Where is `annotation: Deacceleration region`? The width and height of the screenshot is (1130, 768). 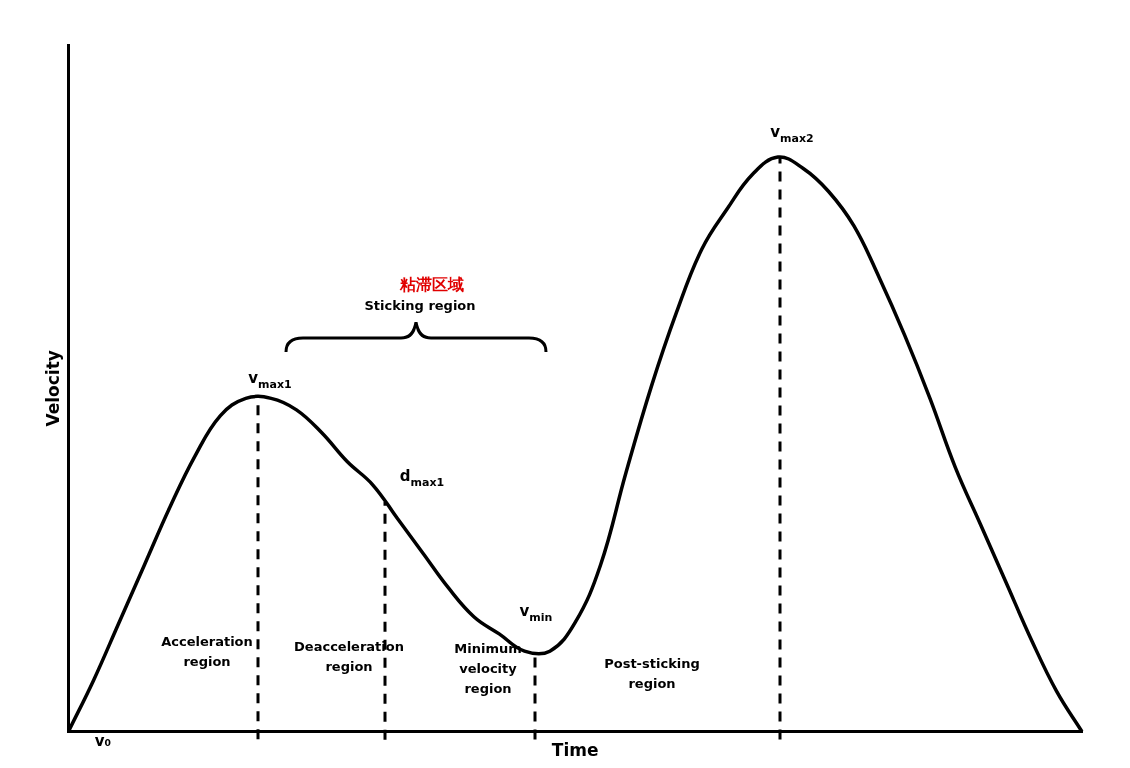 annotation: Deacceleration region is located at coordinates (349, 656).